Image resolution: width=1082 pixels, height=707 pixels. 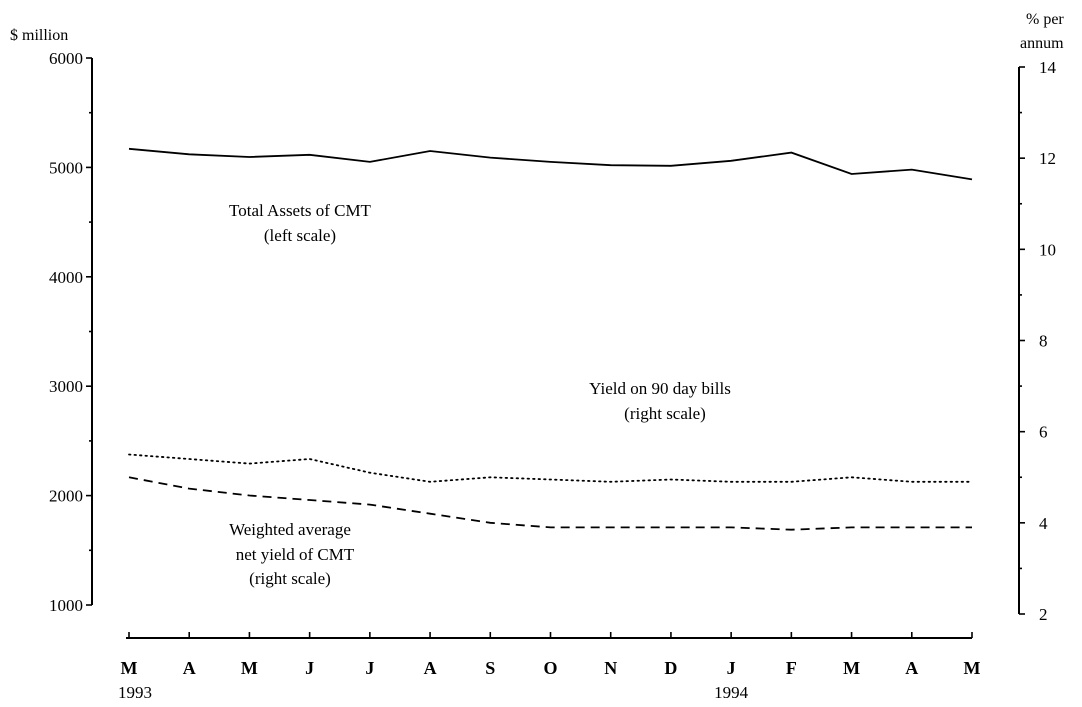 I want to click on series-line-cmt_yield, so click(x=550, y=503).